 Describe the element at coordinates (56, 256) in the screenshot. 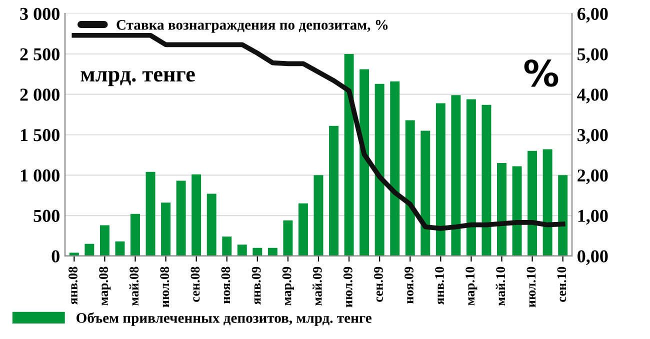

I see `y-tick-label: 0` at that location.